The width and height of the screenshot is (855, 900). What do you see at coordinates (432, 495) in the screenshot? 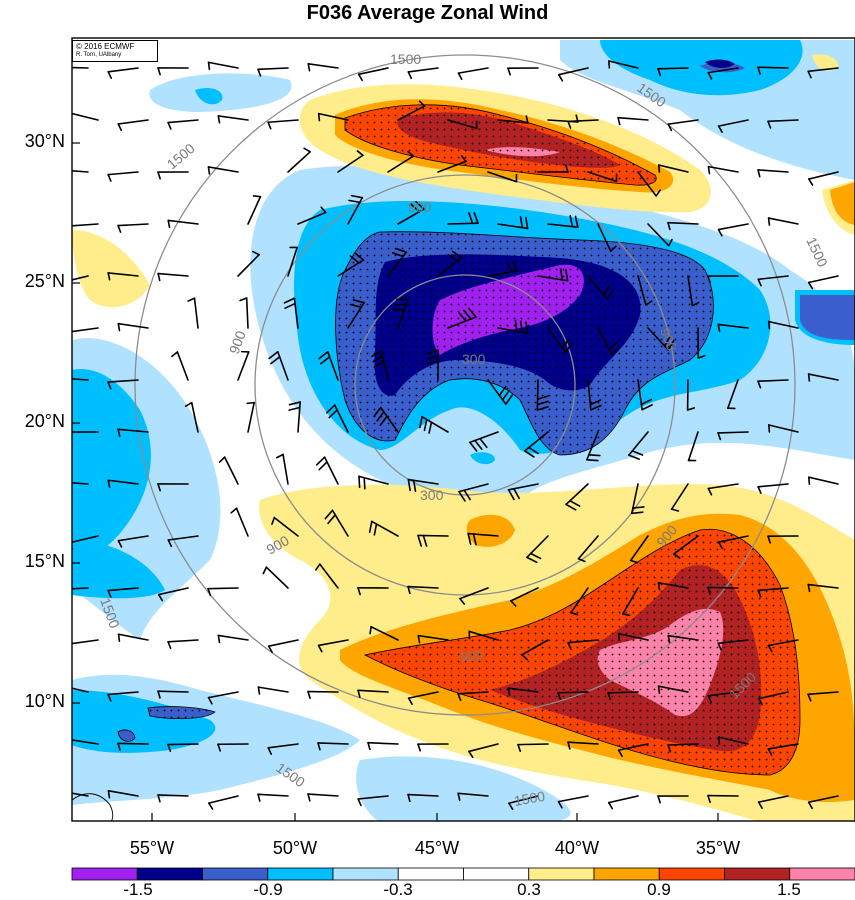
I see `ring-label-inner-bottom: 300` at bounding box center [432, 495].